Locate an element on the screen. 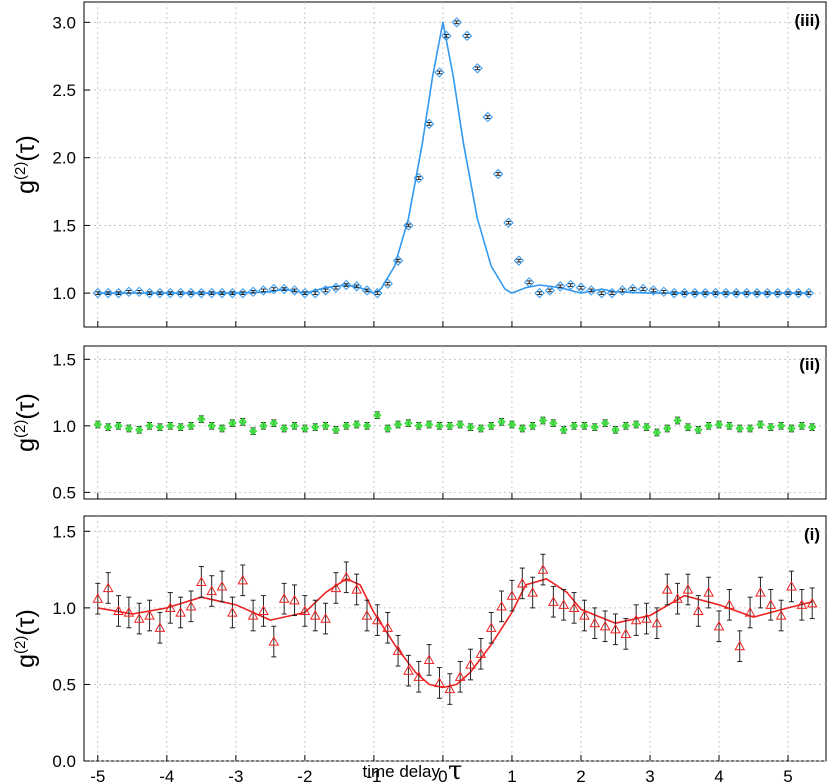 The width and height of the screenshot is (831, 782). y-label-sup: (2) is located at coordinates (20, 429).